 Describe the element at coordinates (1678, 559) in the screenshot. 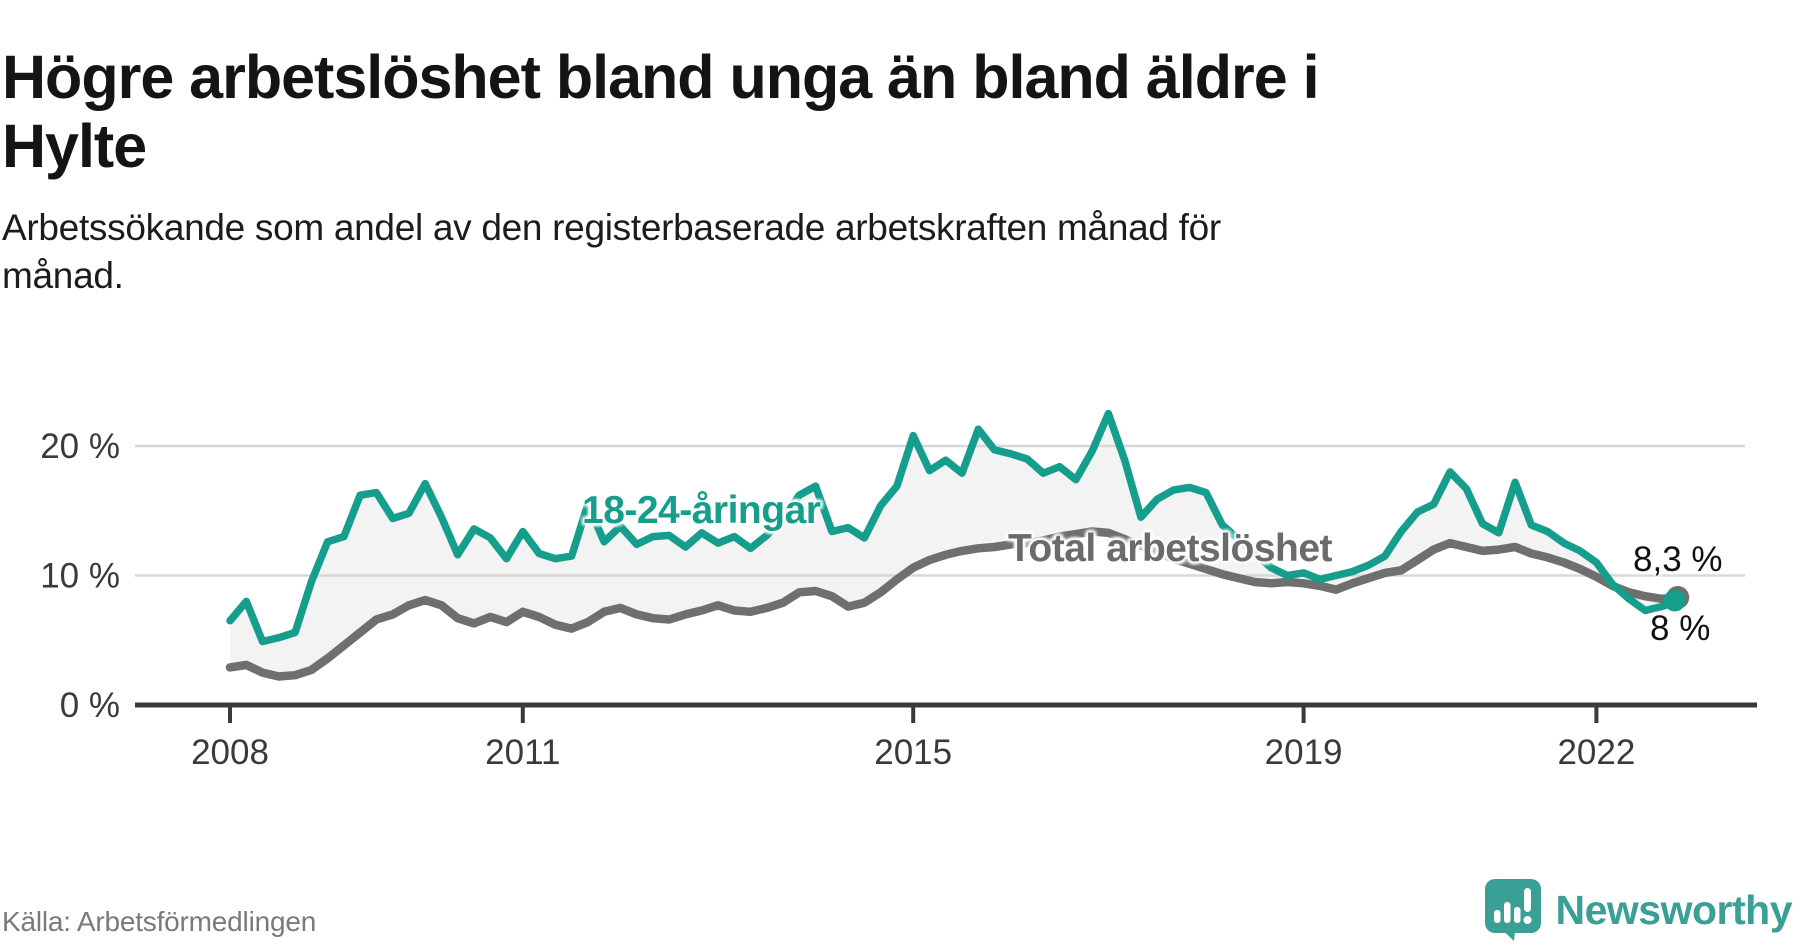

I see `end-value-label-total: 8,3 %` at that location.